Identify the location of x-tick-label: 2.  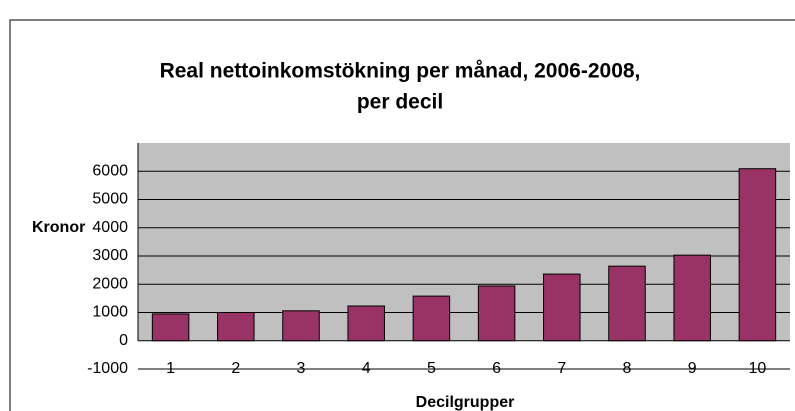
(235, 368).